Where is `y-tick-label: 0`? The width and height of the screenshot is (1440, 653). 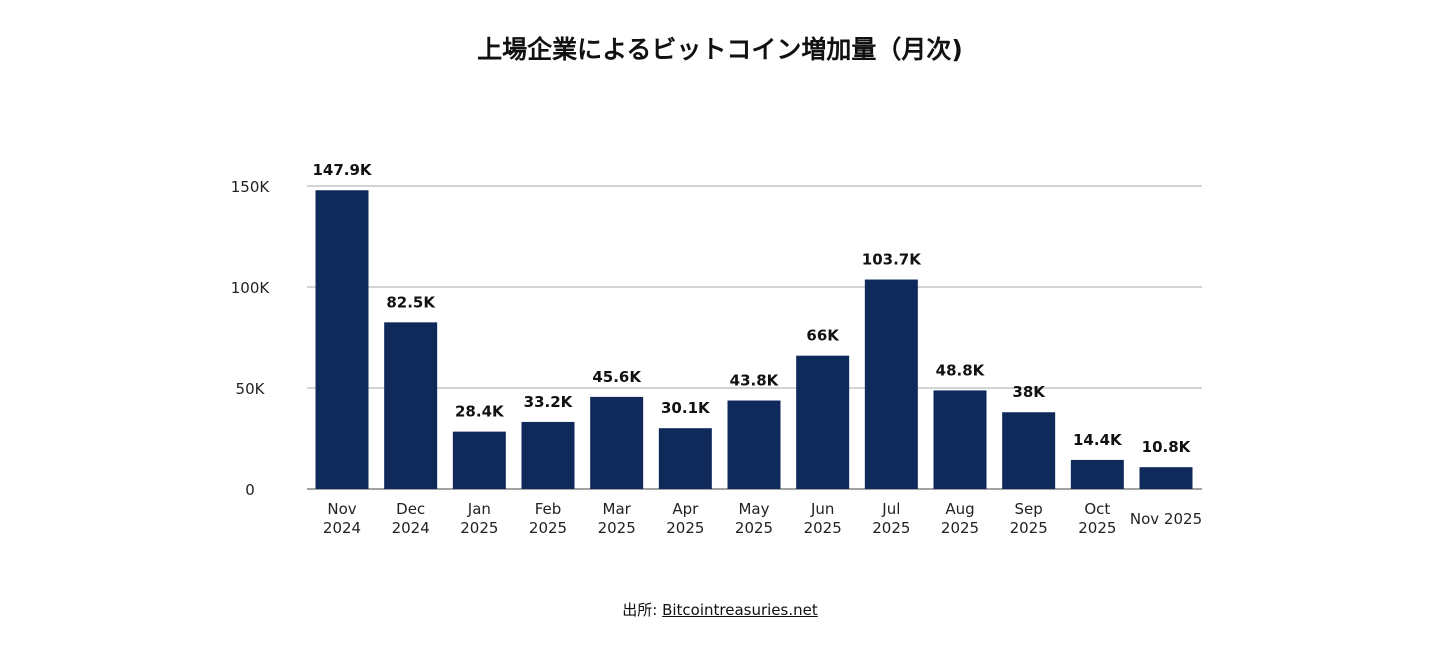 y-tick-label: 0 is located at coordinates (250, 490).